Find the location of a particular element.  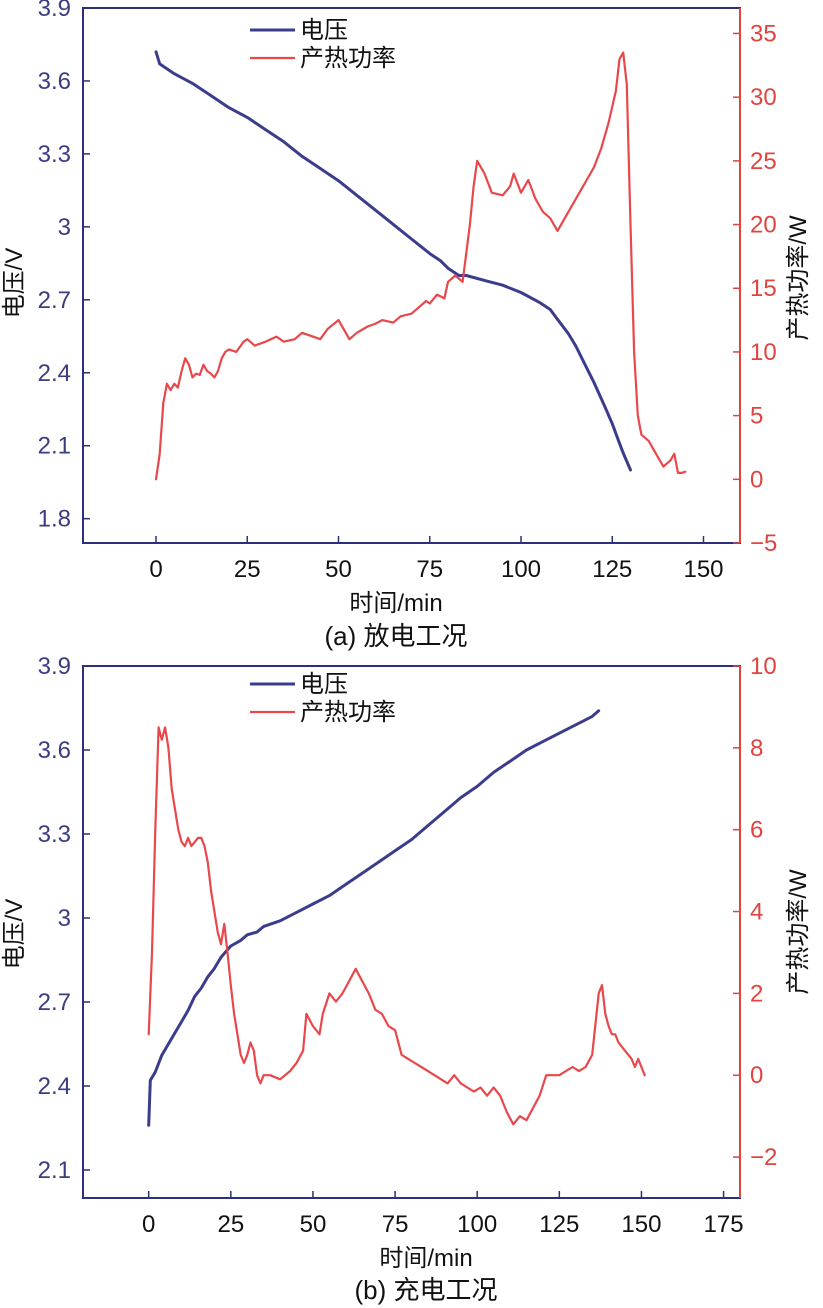

chart-a-x-tick-label: 125 is located at coordinates (612, 569).